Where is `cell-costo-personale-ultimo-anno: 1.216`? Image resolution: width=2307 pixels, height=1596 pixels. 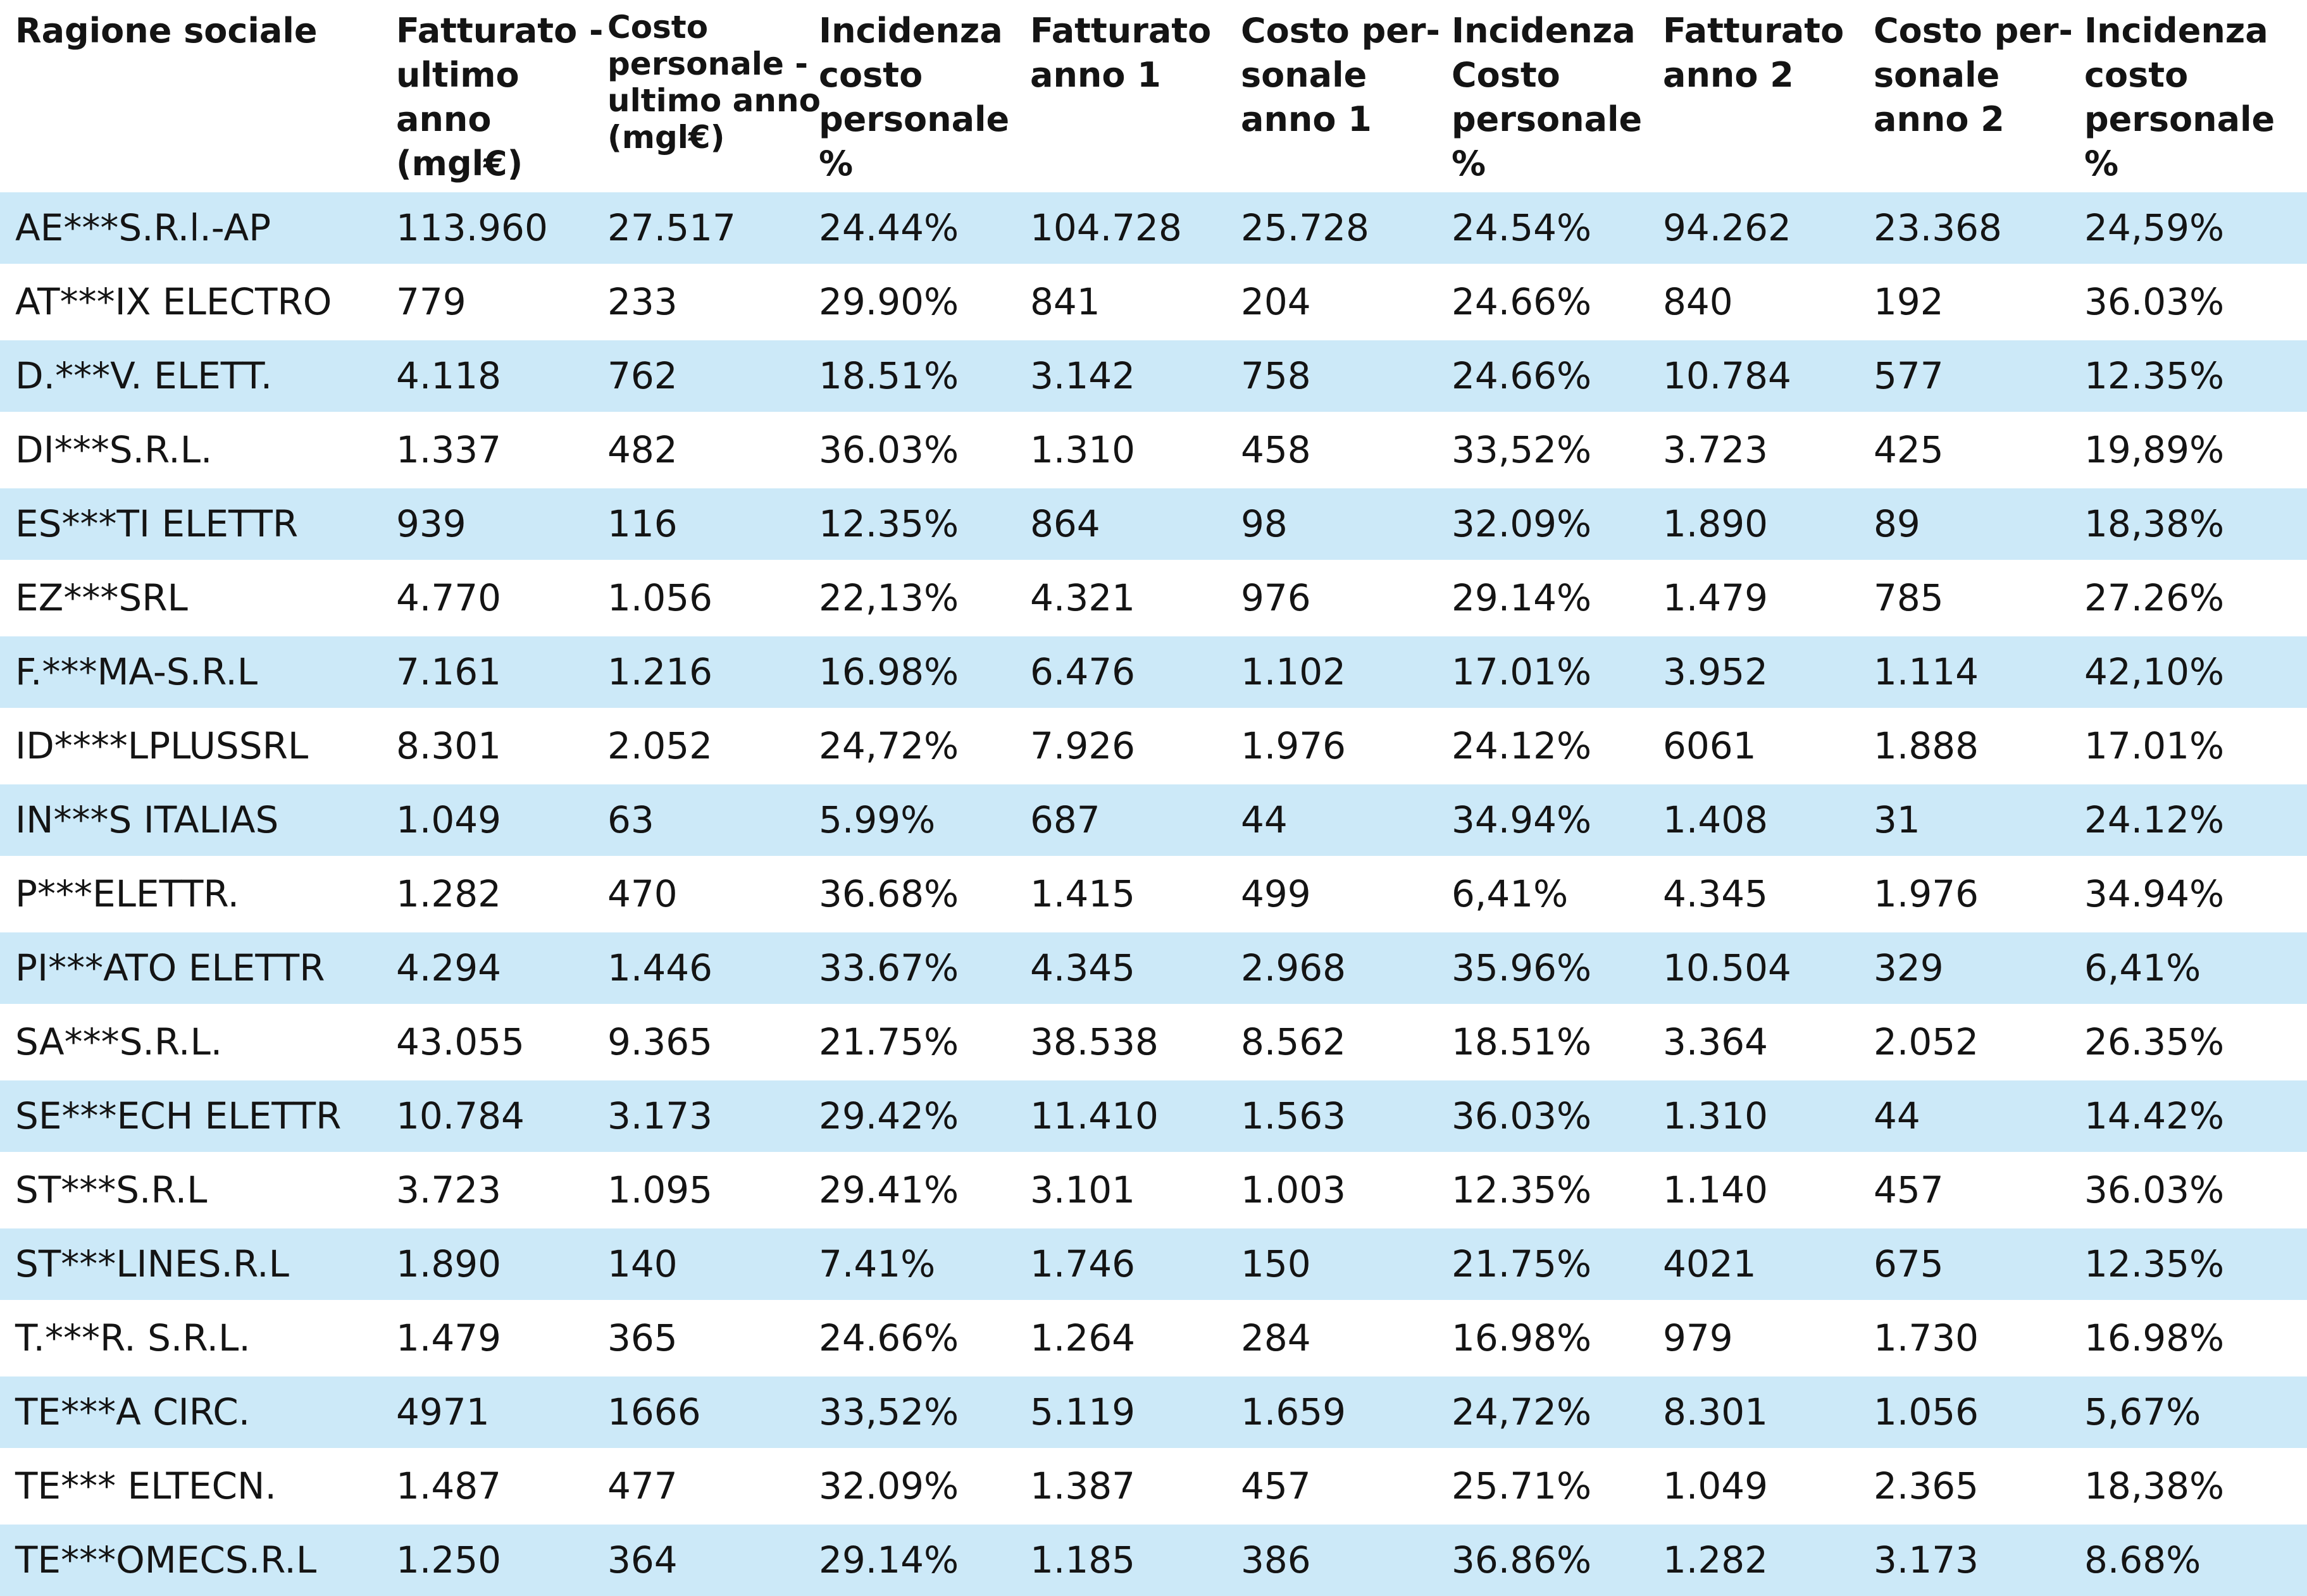 cell-costo-personale-ultimo-anno: 1.216 is located at coordinates (660, 671).